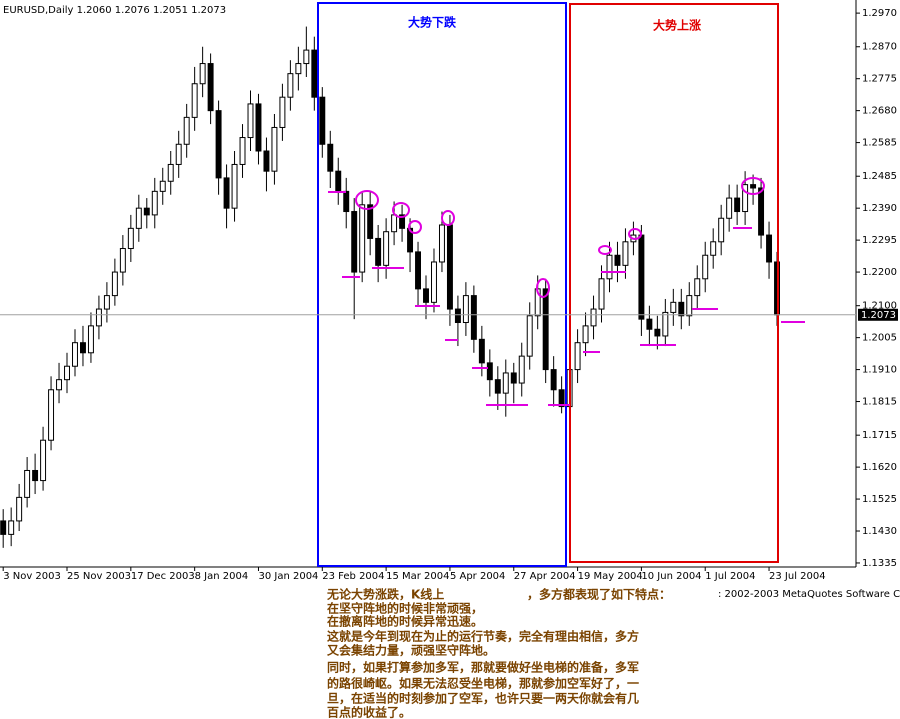 This screenshot has width=900, height=719. Describe the element at coordinates (483, 636) in the screenshot. I see `note: 这就是今年到现在为止的运行节奏，完全有理由相信，多方` at that location.